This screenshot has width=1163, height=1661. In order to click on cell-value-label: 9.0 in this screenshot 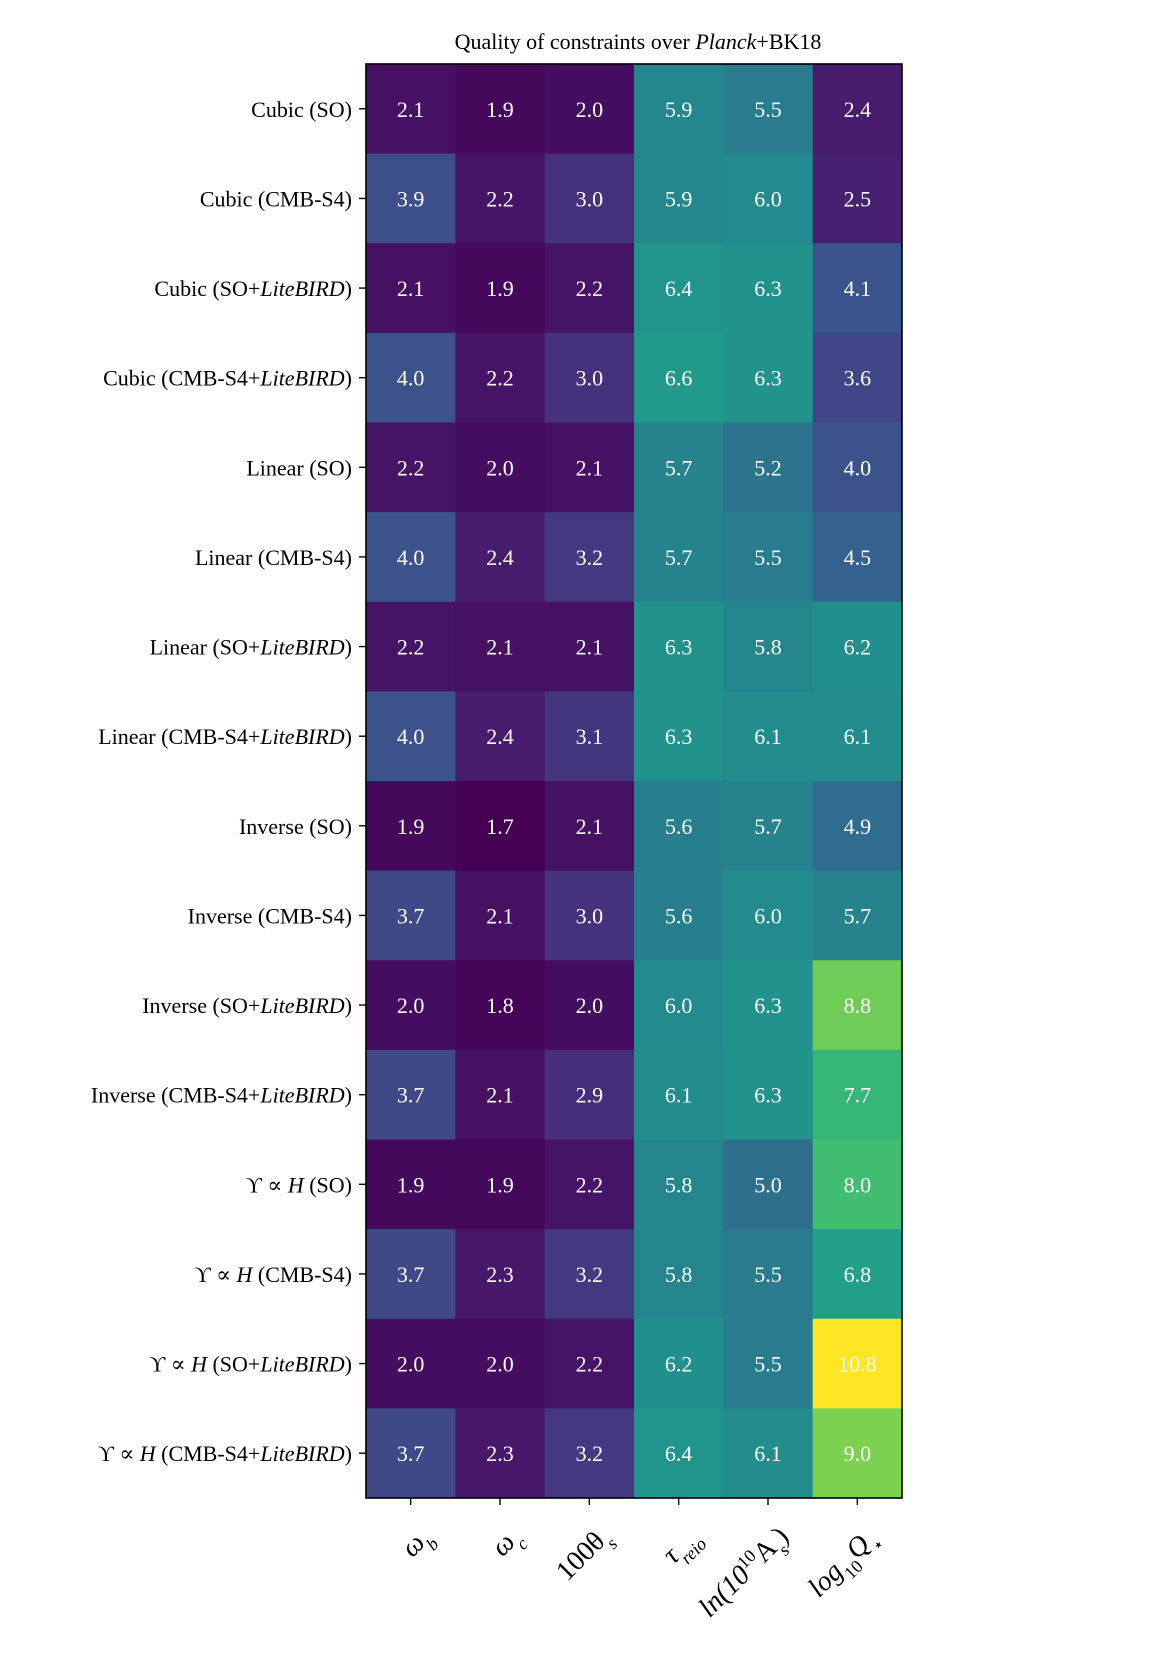, I will do `click(858, 1453)`.